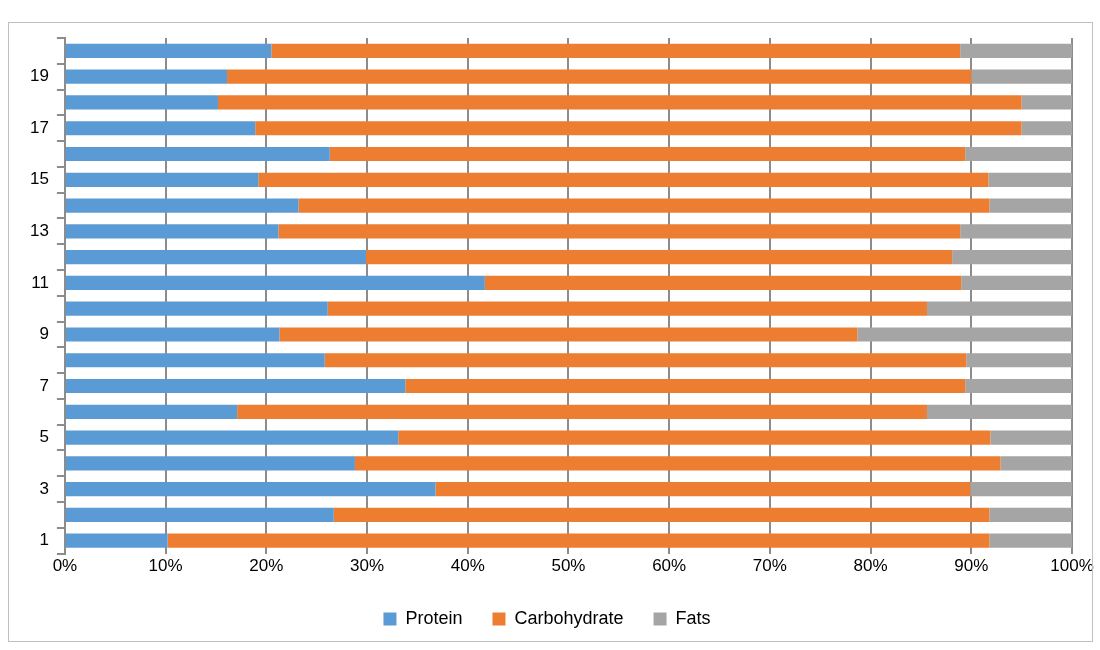 This screenshot has width=1100, height=650. Describe the element at coordinates (693, 617) in the screenshot. I see `legend-label: Fats` at that location.